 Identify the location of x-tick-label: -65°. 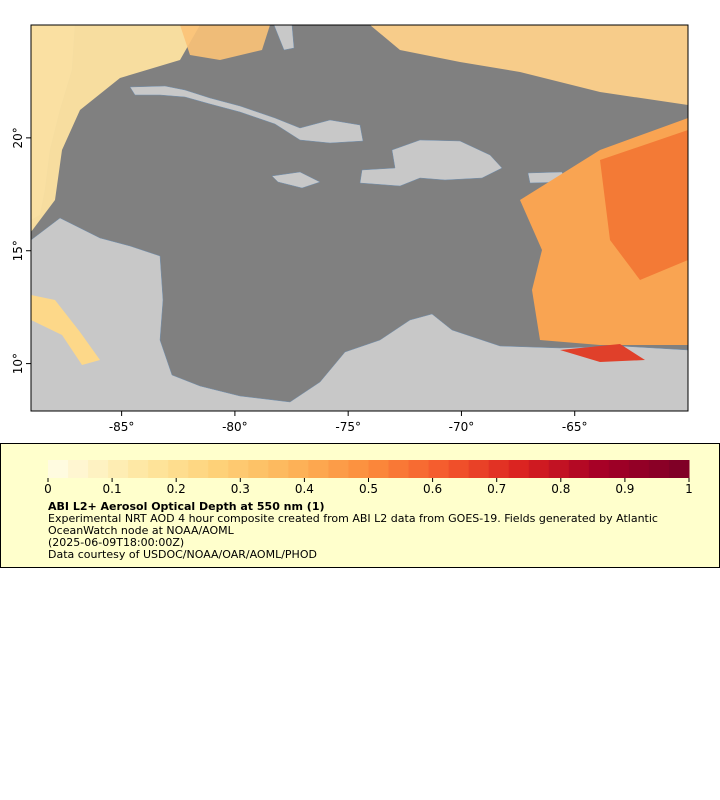
(575, 427).